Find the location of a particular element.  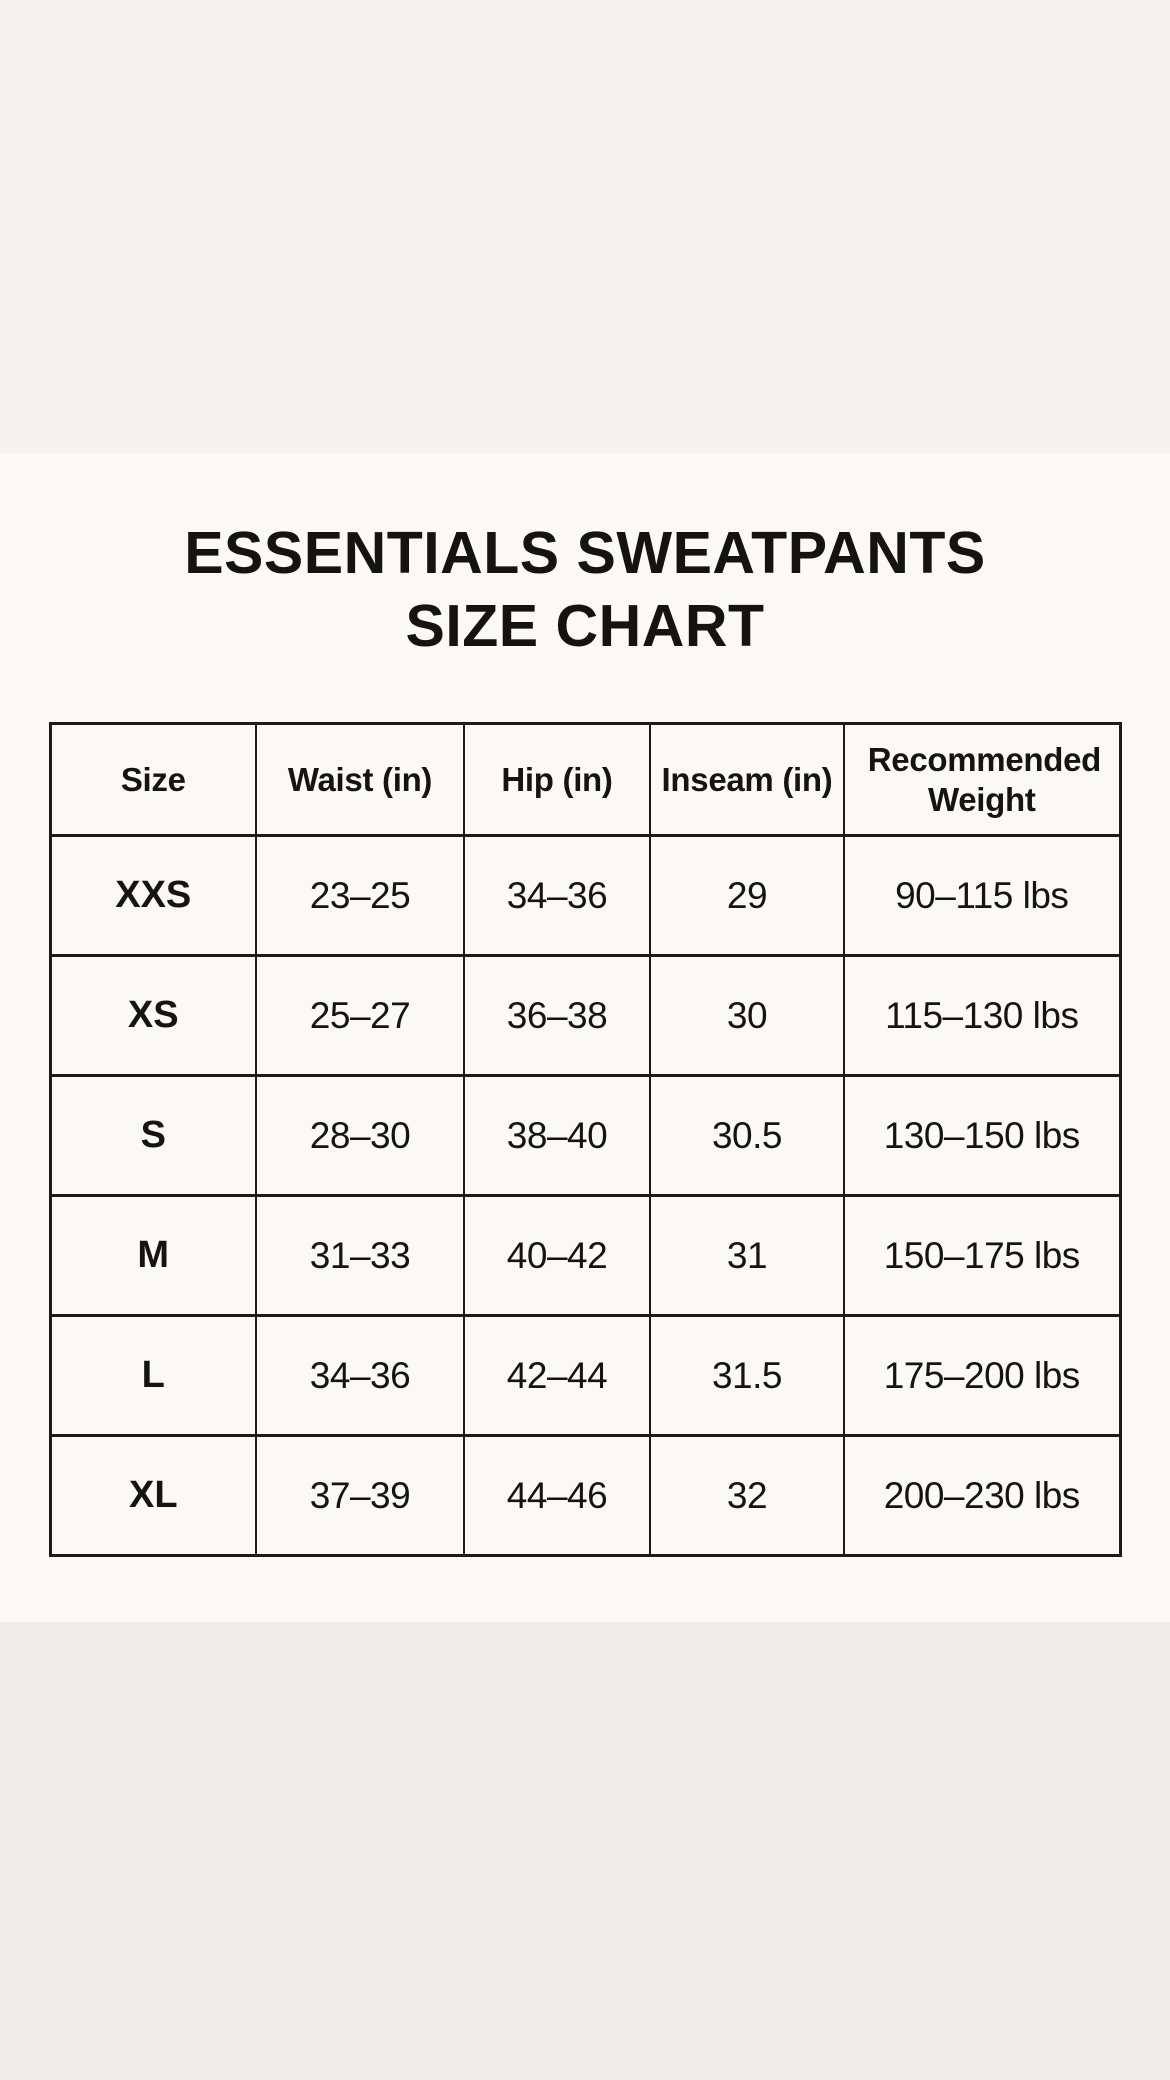

data-cell: 23–25 is located at coordinates (360, 895).